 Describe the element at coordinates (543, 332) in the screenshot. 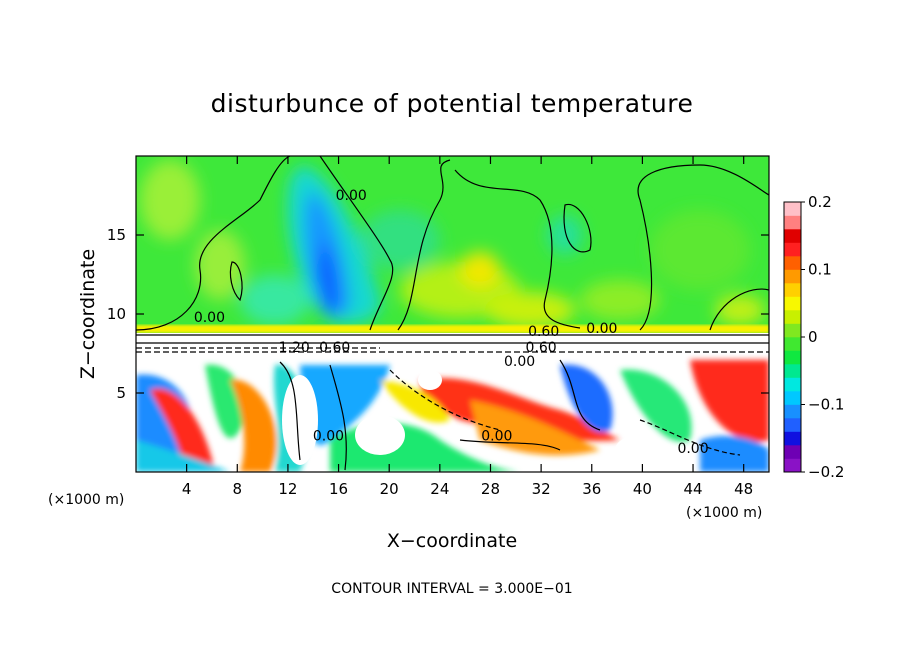

I see `contour-label-2: 0.60` at that location.